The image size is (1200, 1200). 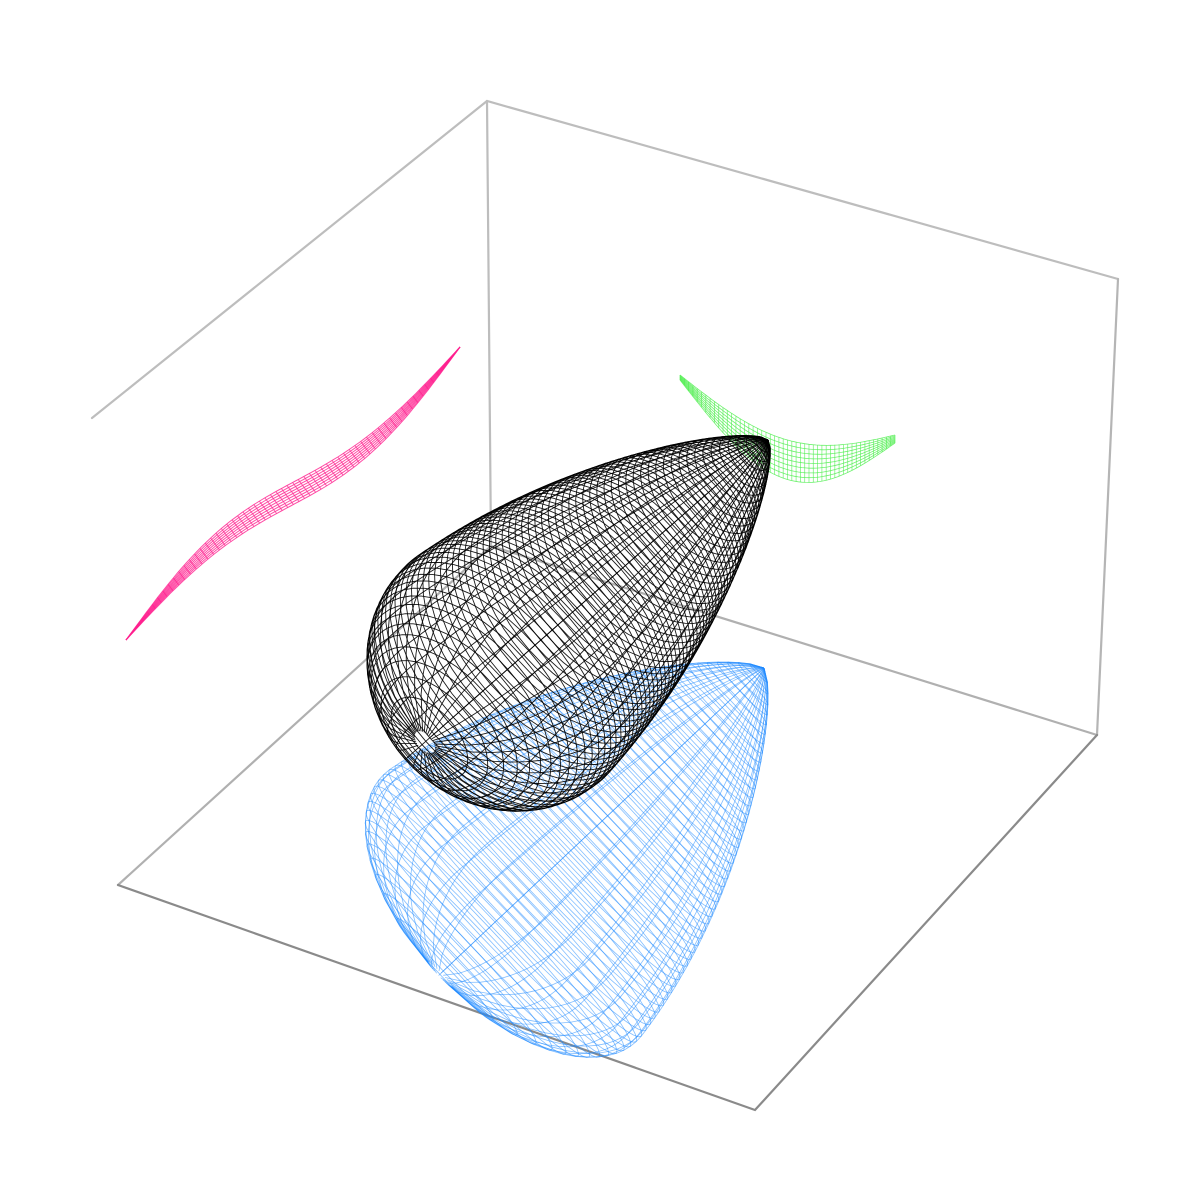 I want to click on wire-ring, so click(x=429, y=738).